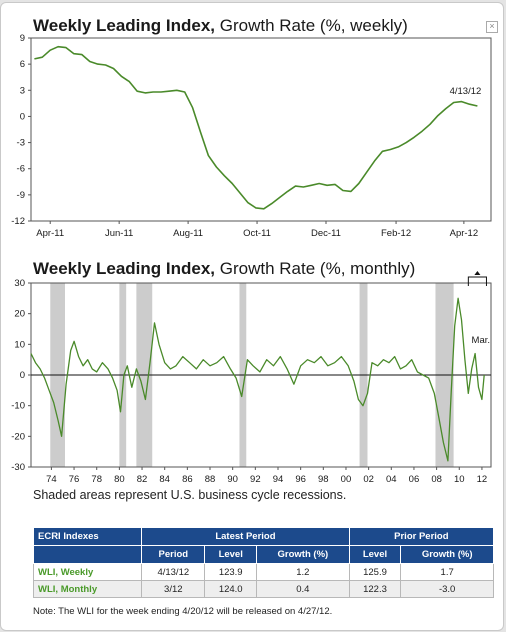  What do you see at coordinates (19, 283) in the screenshot?
I see `y-tick-label: 30` at bounding box center [19, 283].